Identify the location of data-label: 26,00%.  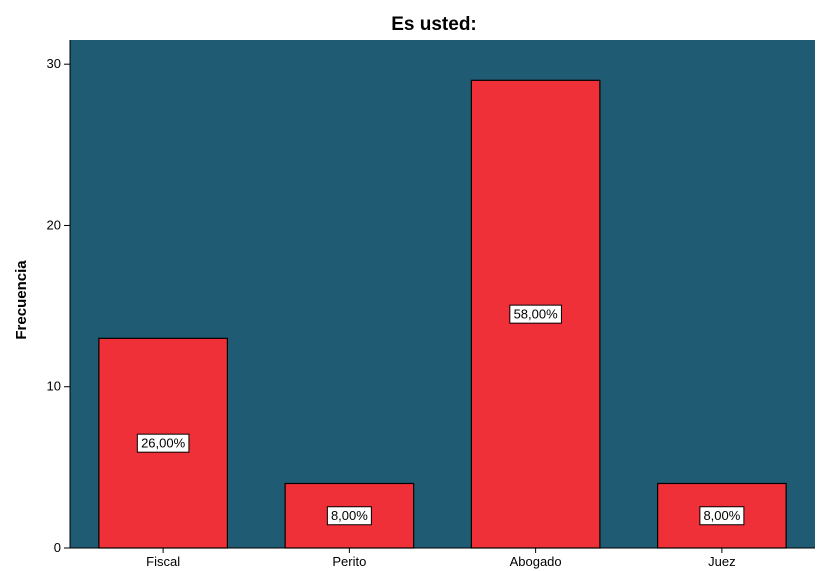
(163, 443).